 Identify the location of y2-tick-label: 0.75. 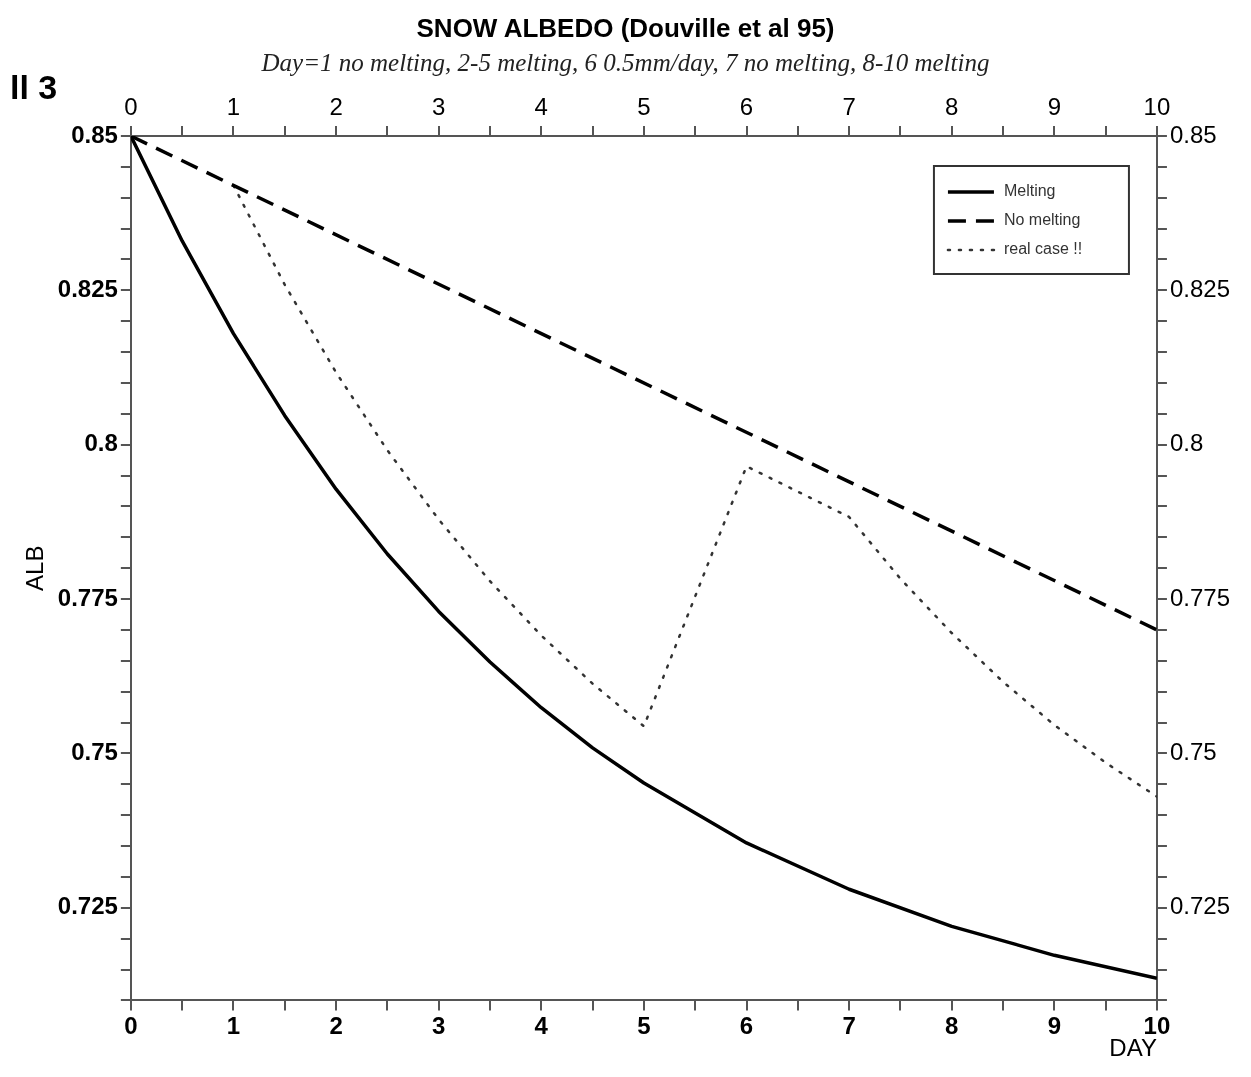
(1193, 752).